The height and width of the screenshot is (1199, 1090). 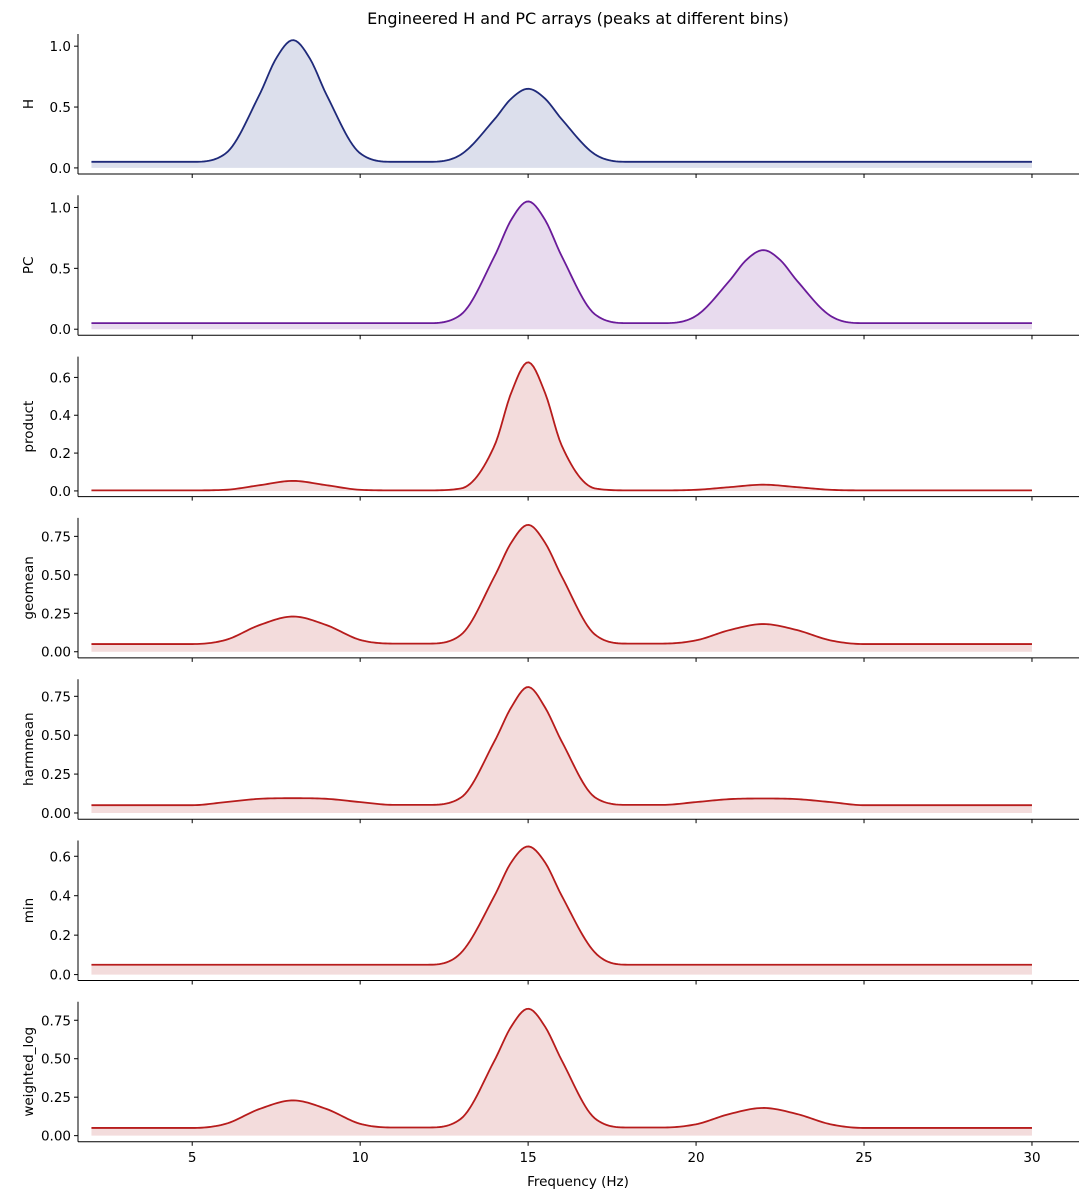 I want to click on area-fill-product, so click(x=561, y=426).